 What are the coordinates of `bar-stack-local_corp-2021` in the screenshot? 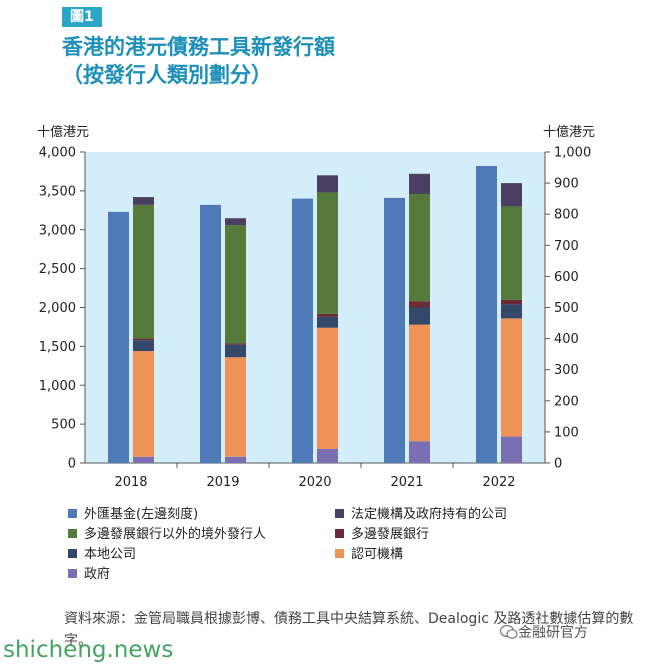 It's located at (419, 316).